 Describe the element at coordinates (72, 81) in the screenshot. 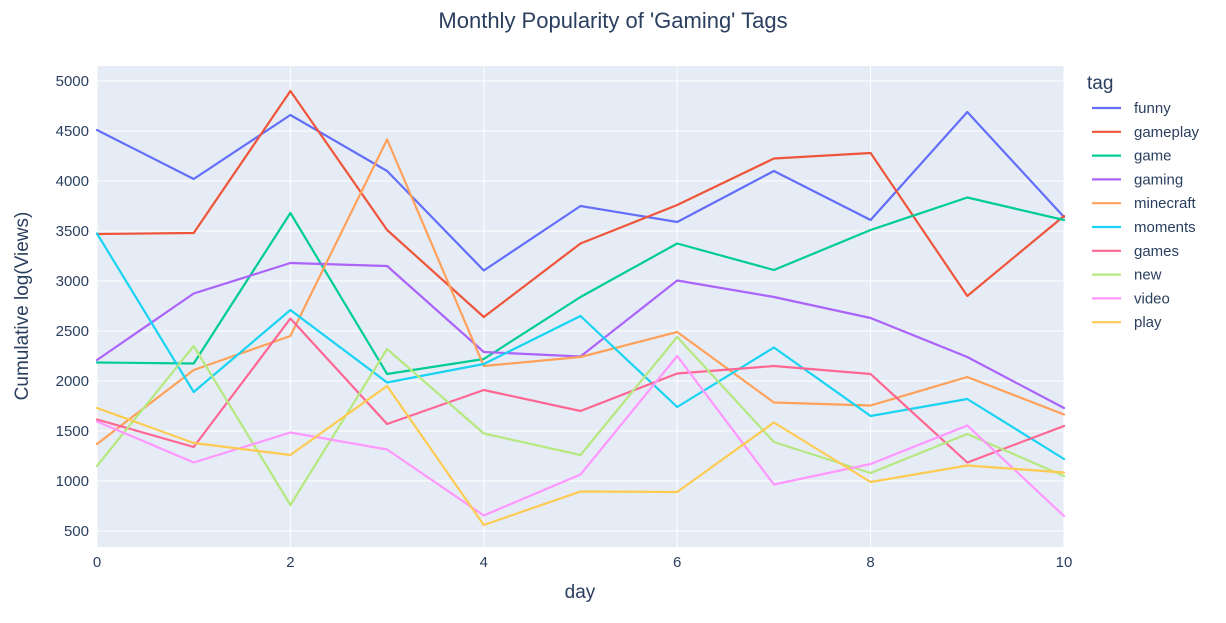

I see `y-tick-label: 5000` at that location.